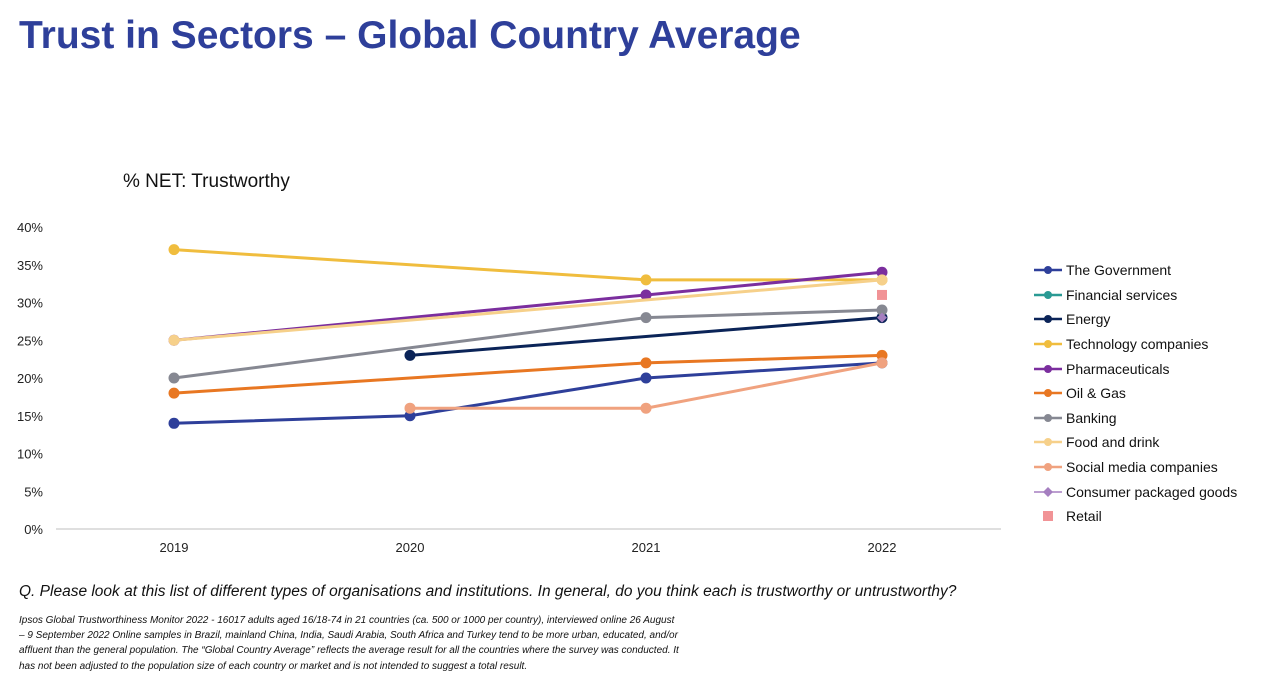  I want to click on legend-label: Retail, so click(1084, 516).